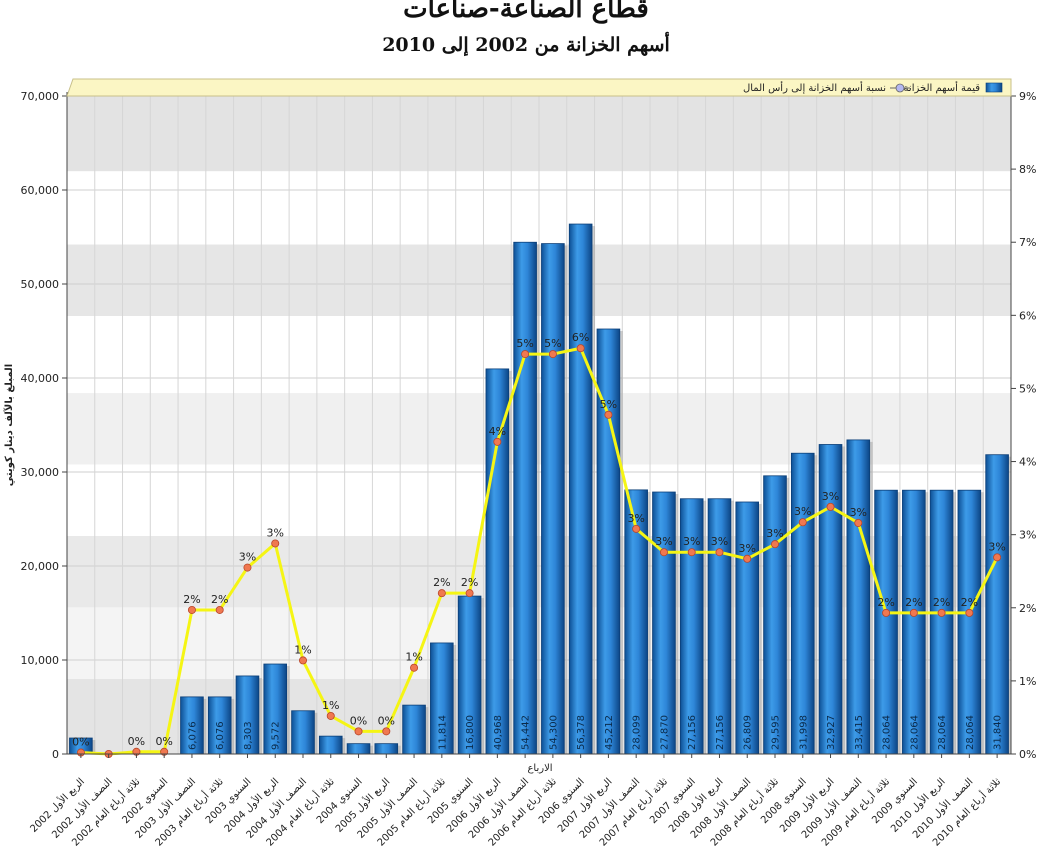  What do you see at coordinates (609, 732) in the screenshot?
I see `bar-value-label: 45,212` at bounding box center [609, 732].